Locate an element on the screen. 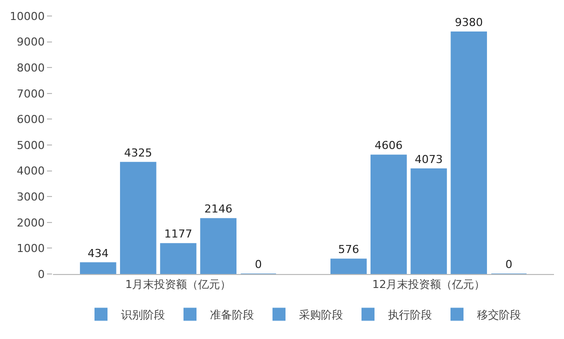 The height and width of the screenshot is (339, 564). y-tick-label: 2000 is located at coordinates (30, 223).